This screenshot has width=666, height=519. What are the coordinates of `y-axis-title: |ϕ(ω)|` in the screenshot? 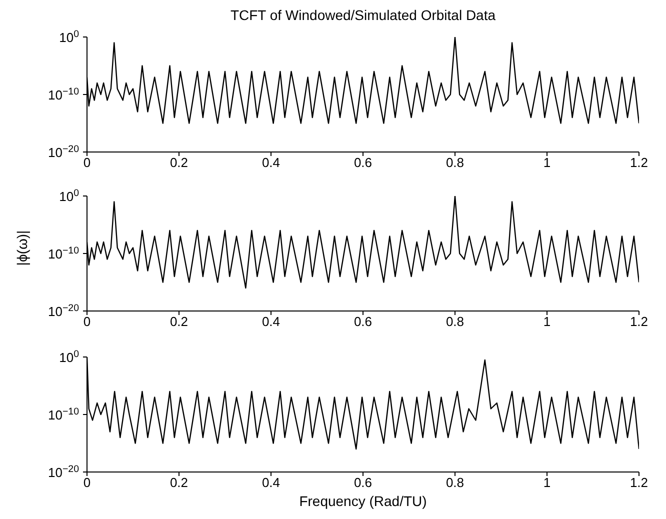 It's located at (22, 248).